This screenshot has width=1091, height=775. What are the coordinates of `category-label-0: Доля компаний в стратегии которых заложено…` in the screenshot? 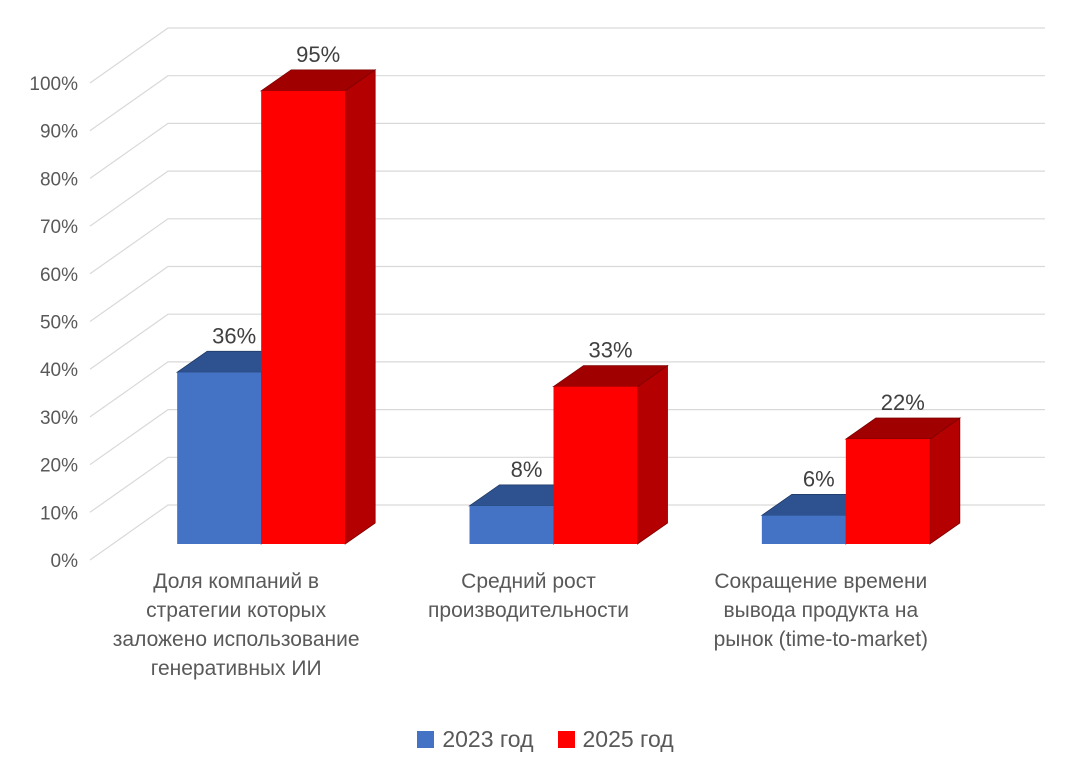 It's located at (236, 625).